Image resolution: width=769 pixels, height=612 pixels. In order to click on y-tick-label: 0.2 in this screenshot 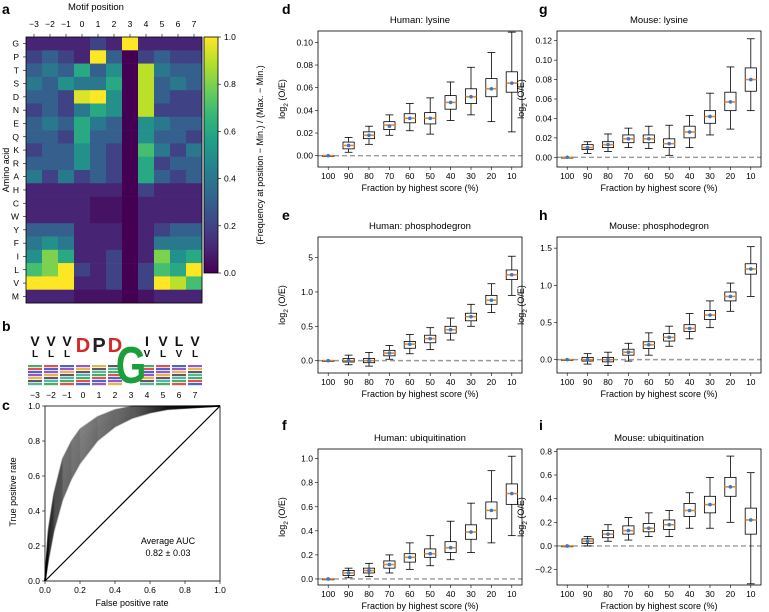, I will do `click(307, 555)`.